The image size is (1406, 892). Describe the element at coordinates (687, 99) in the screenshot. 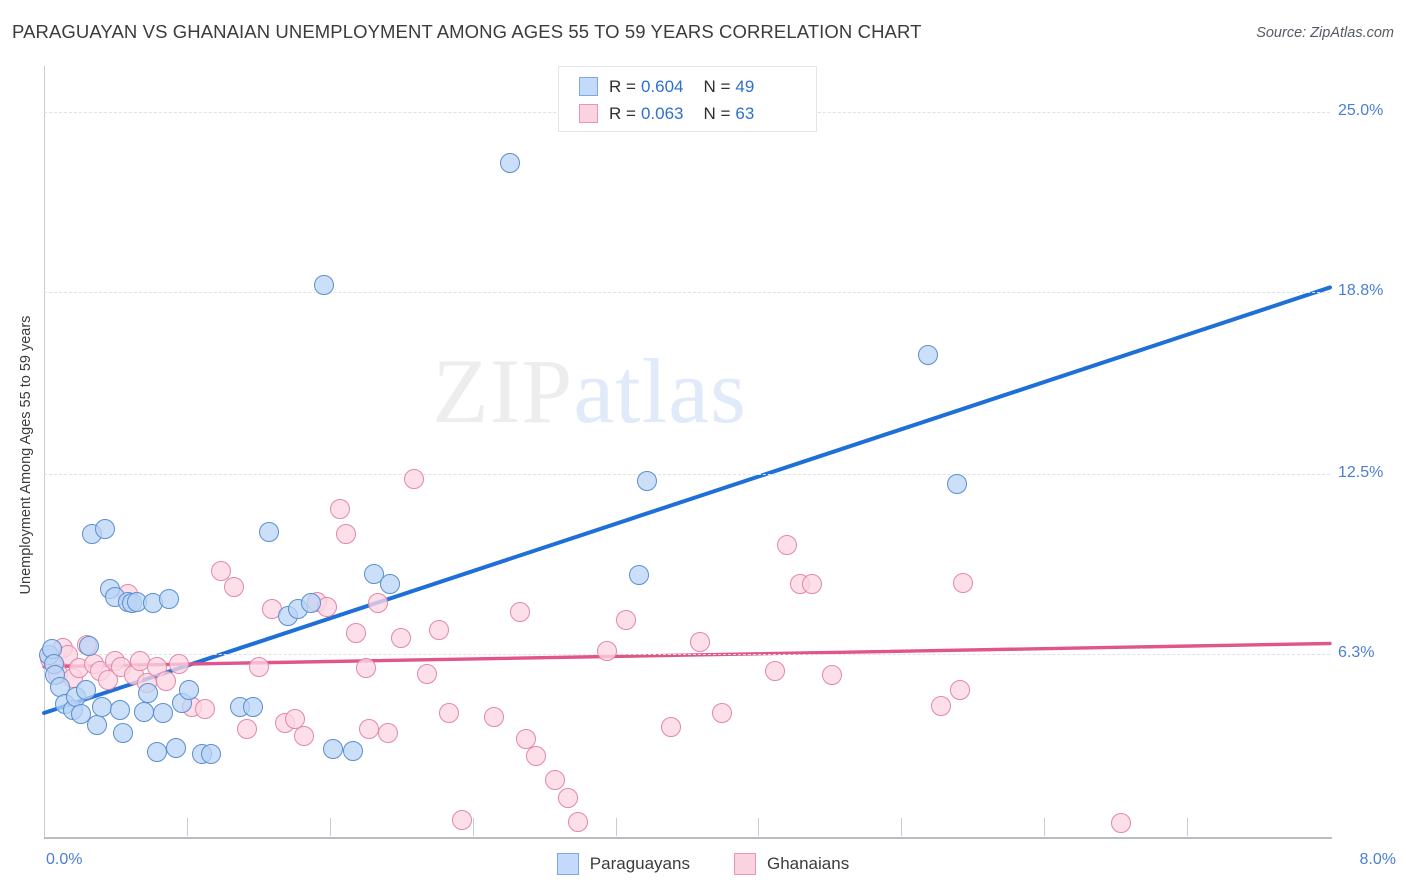

I see `correlation-stats-box: R = 0.604 N = 49 R = 0.063 N = 63` at that location.